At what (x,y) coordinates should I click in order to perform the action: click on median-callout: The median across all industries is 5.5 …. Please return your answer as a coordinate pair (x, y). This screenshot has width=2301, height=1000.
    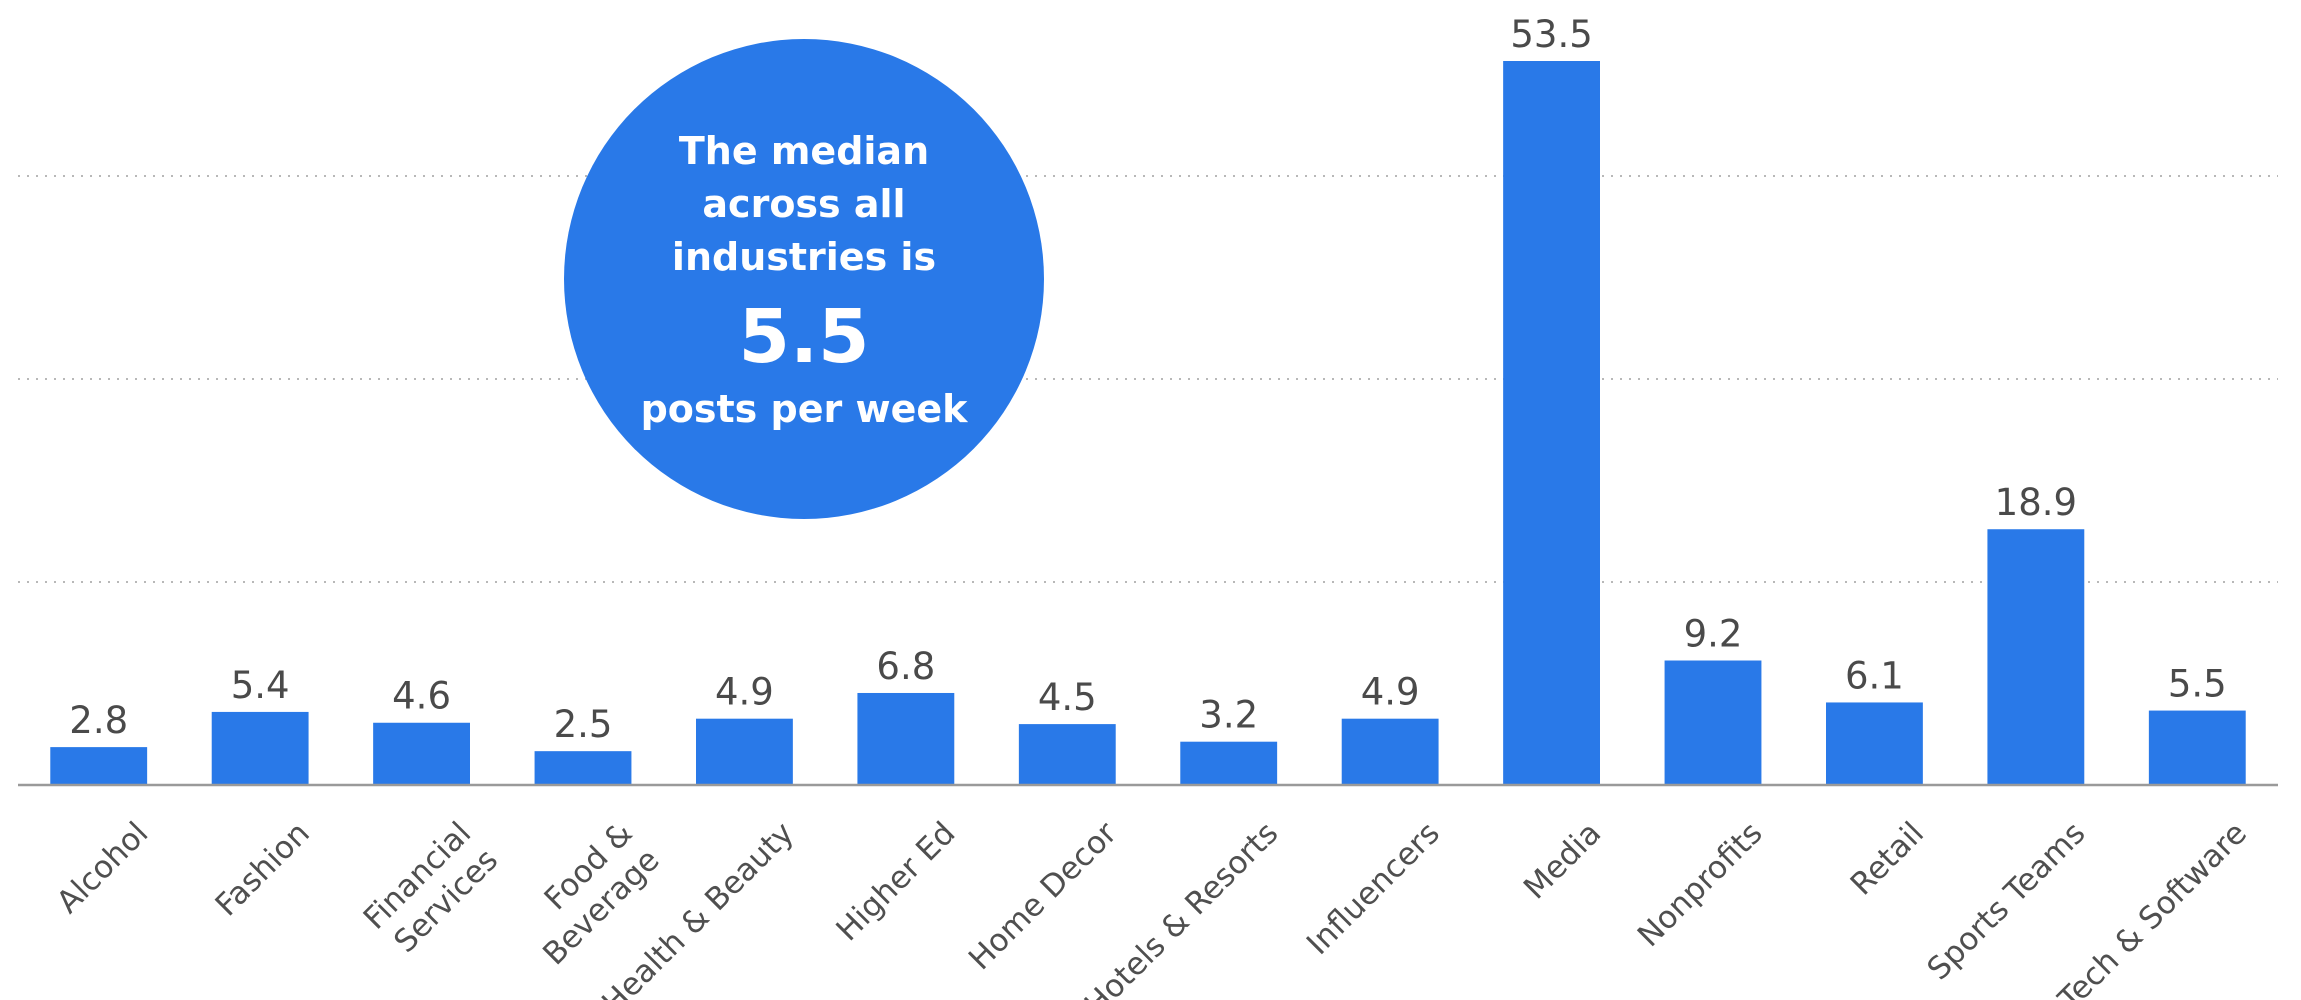
    Looking at the image, I should click on (804, 279).